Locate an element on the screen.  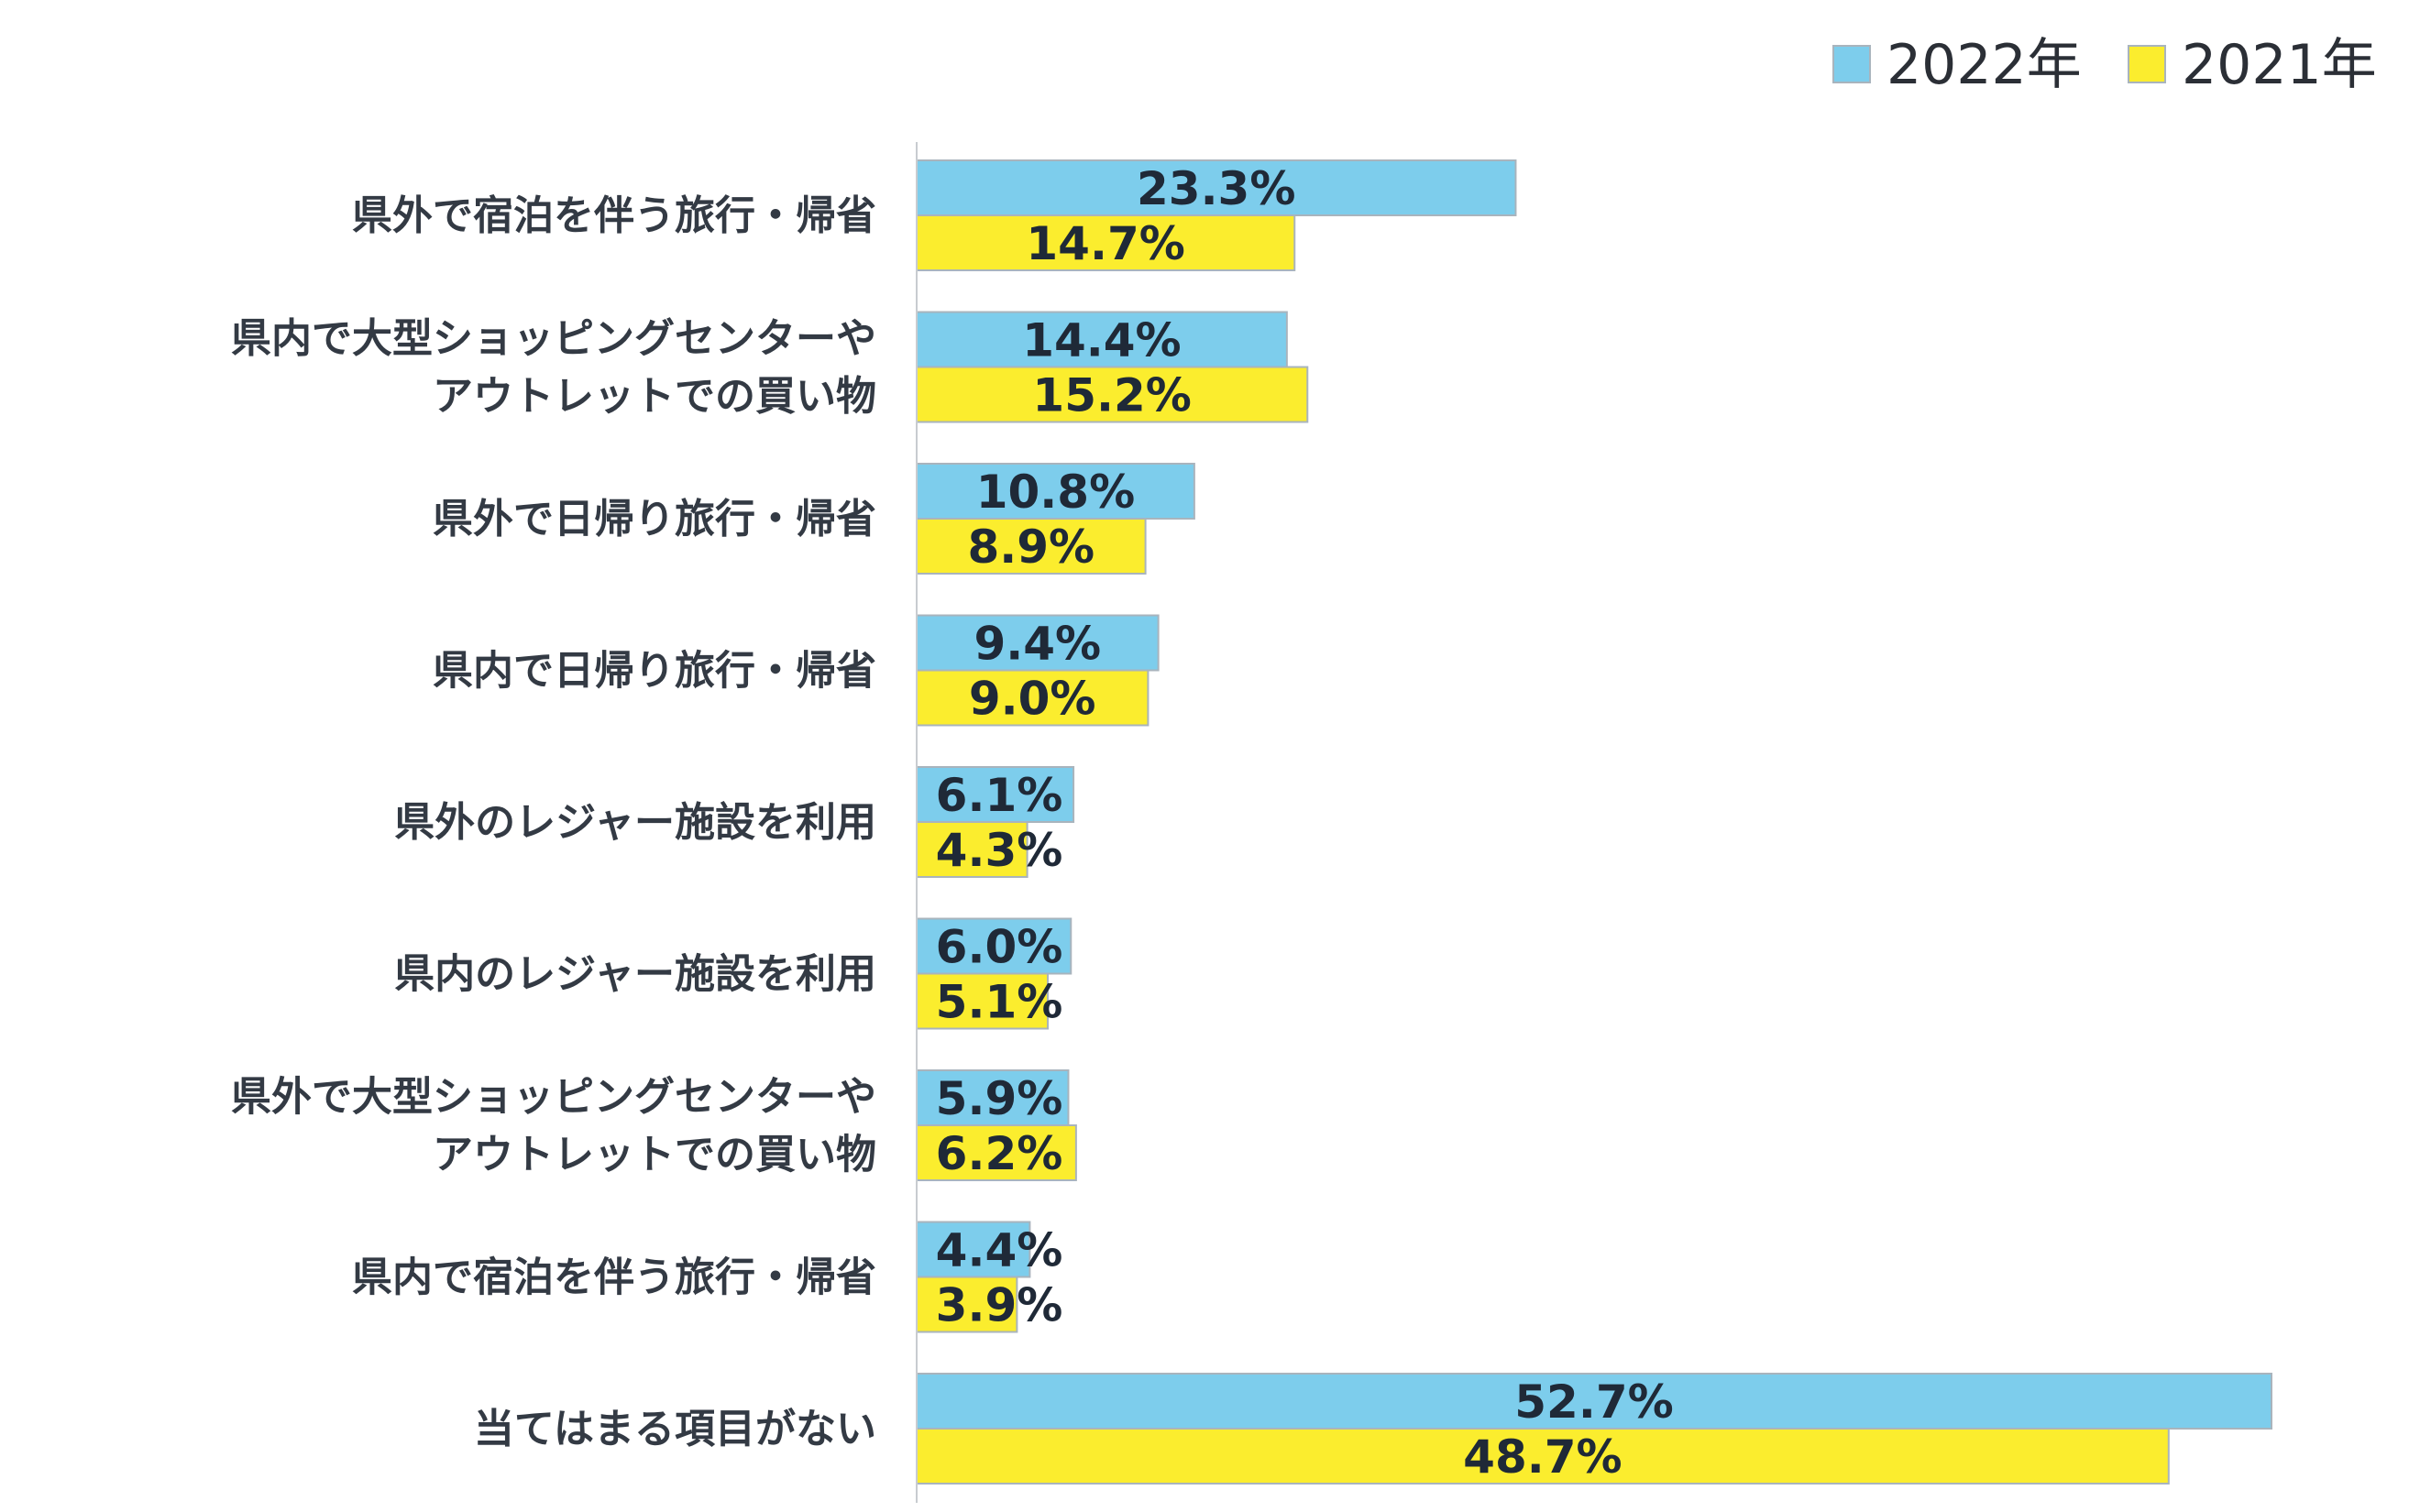
category-label-8: 県内で宿泊を伴う旅行・帰省 is located at coordinates (614, 1278).